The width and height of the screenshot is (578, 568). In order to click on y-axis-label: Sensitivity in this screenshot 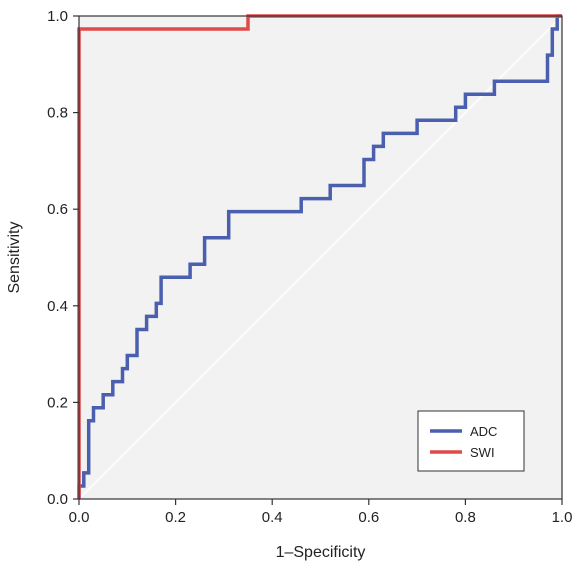, I will do `click(14, 257)`.